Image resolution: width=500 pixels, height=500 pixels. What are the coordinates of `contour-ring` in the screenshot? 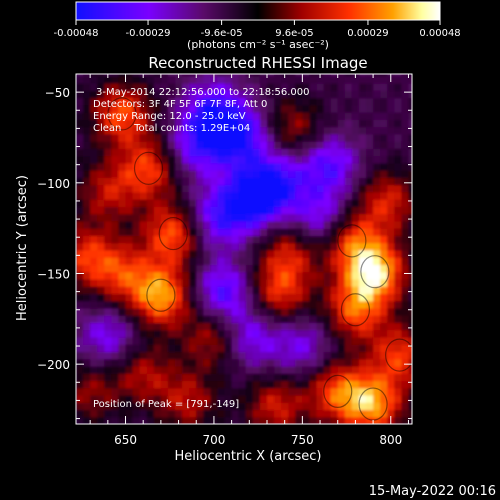 It's located at (122, 114).